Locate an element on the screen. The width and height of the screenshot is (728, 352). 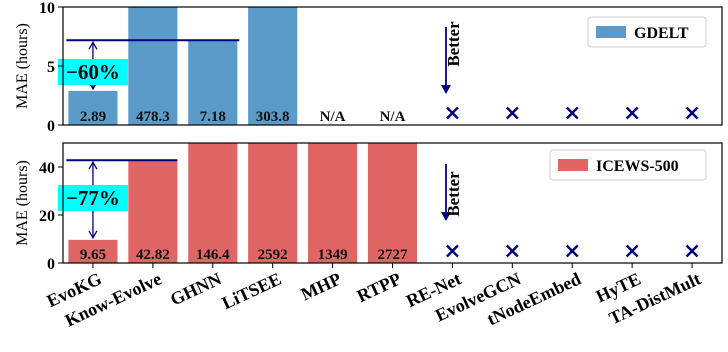
data-label: 1349 is located at coordinates (333, 255).